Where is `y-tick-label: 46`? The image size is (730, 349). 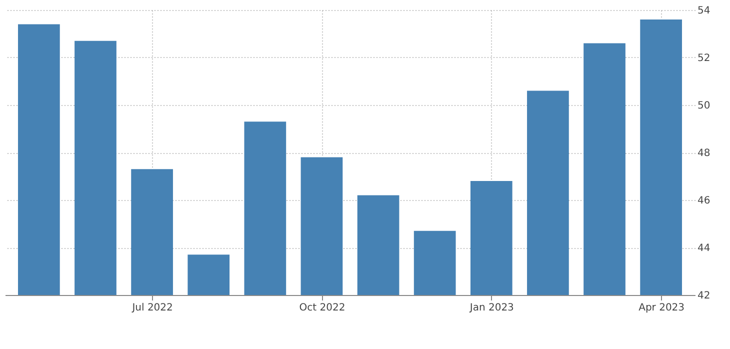 y-tick-label: 46 is located at coordinates (704, 201).